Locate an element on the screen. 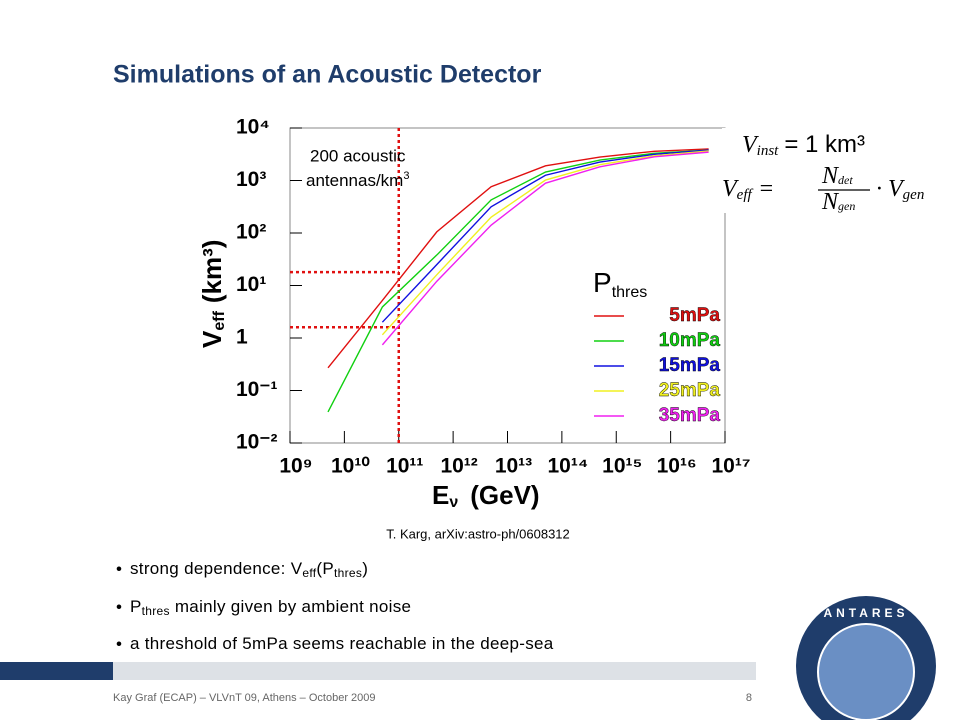 This screenshot has height=720, width=960. y-tick-label: 10² is located at coordinates (251, 232).